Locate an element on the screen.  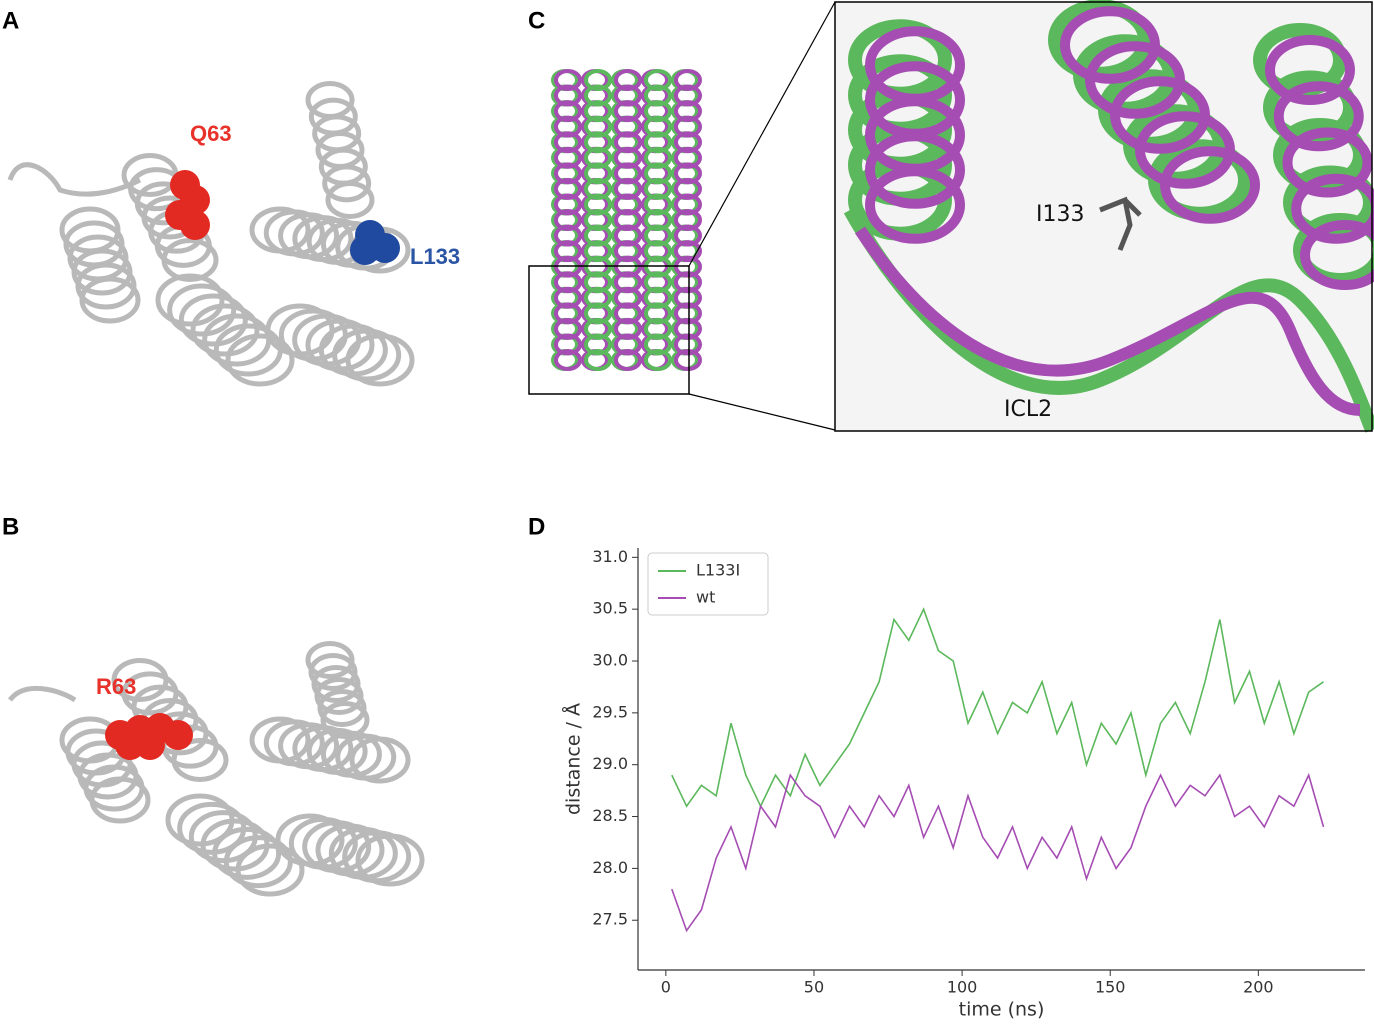
y-tick-label: 30.5 is located at coordinates (610, 608).